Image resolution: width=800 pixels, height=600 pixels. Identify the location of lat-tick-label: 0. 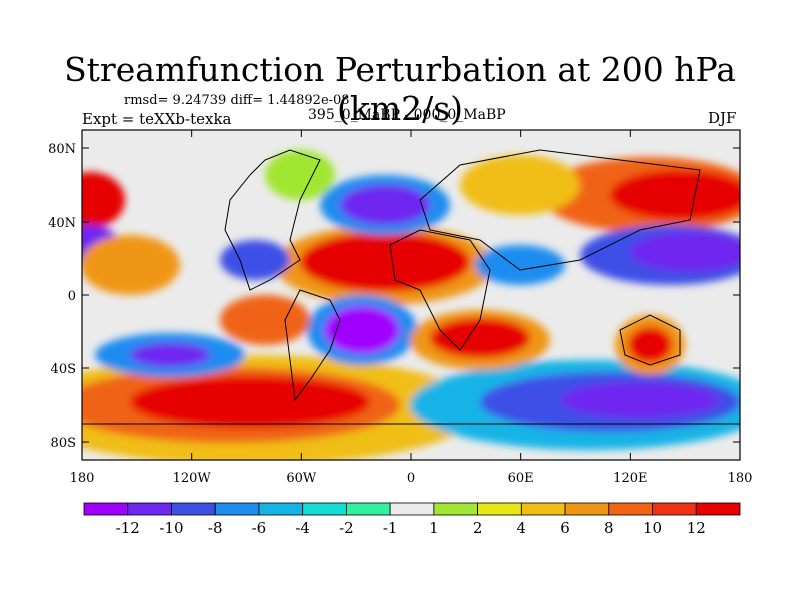
(72, 296).